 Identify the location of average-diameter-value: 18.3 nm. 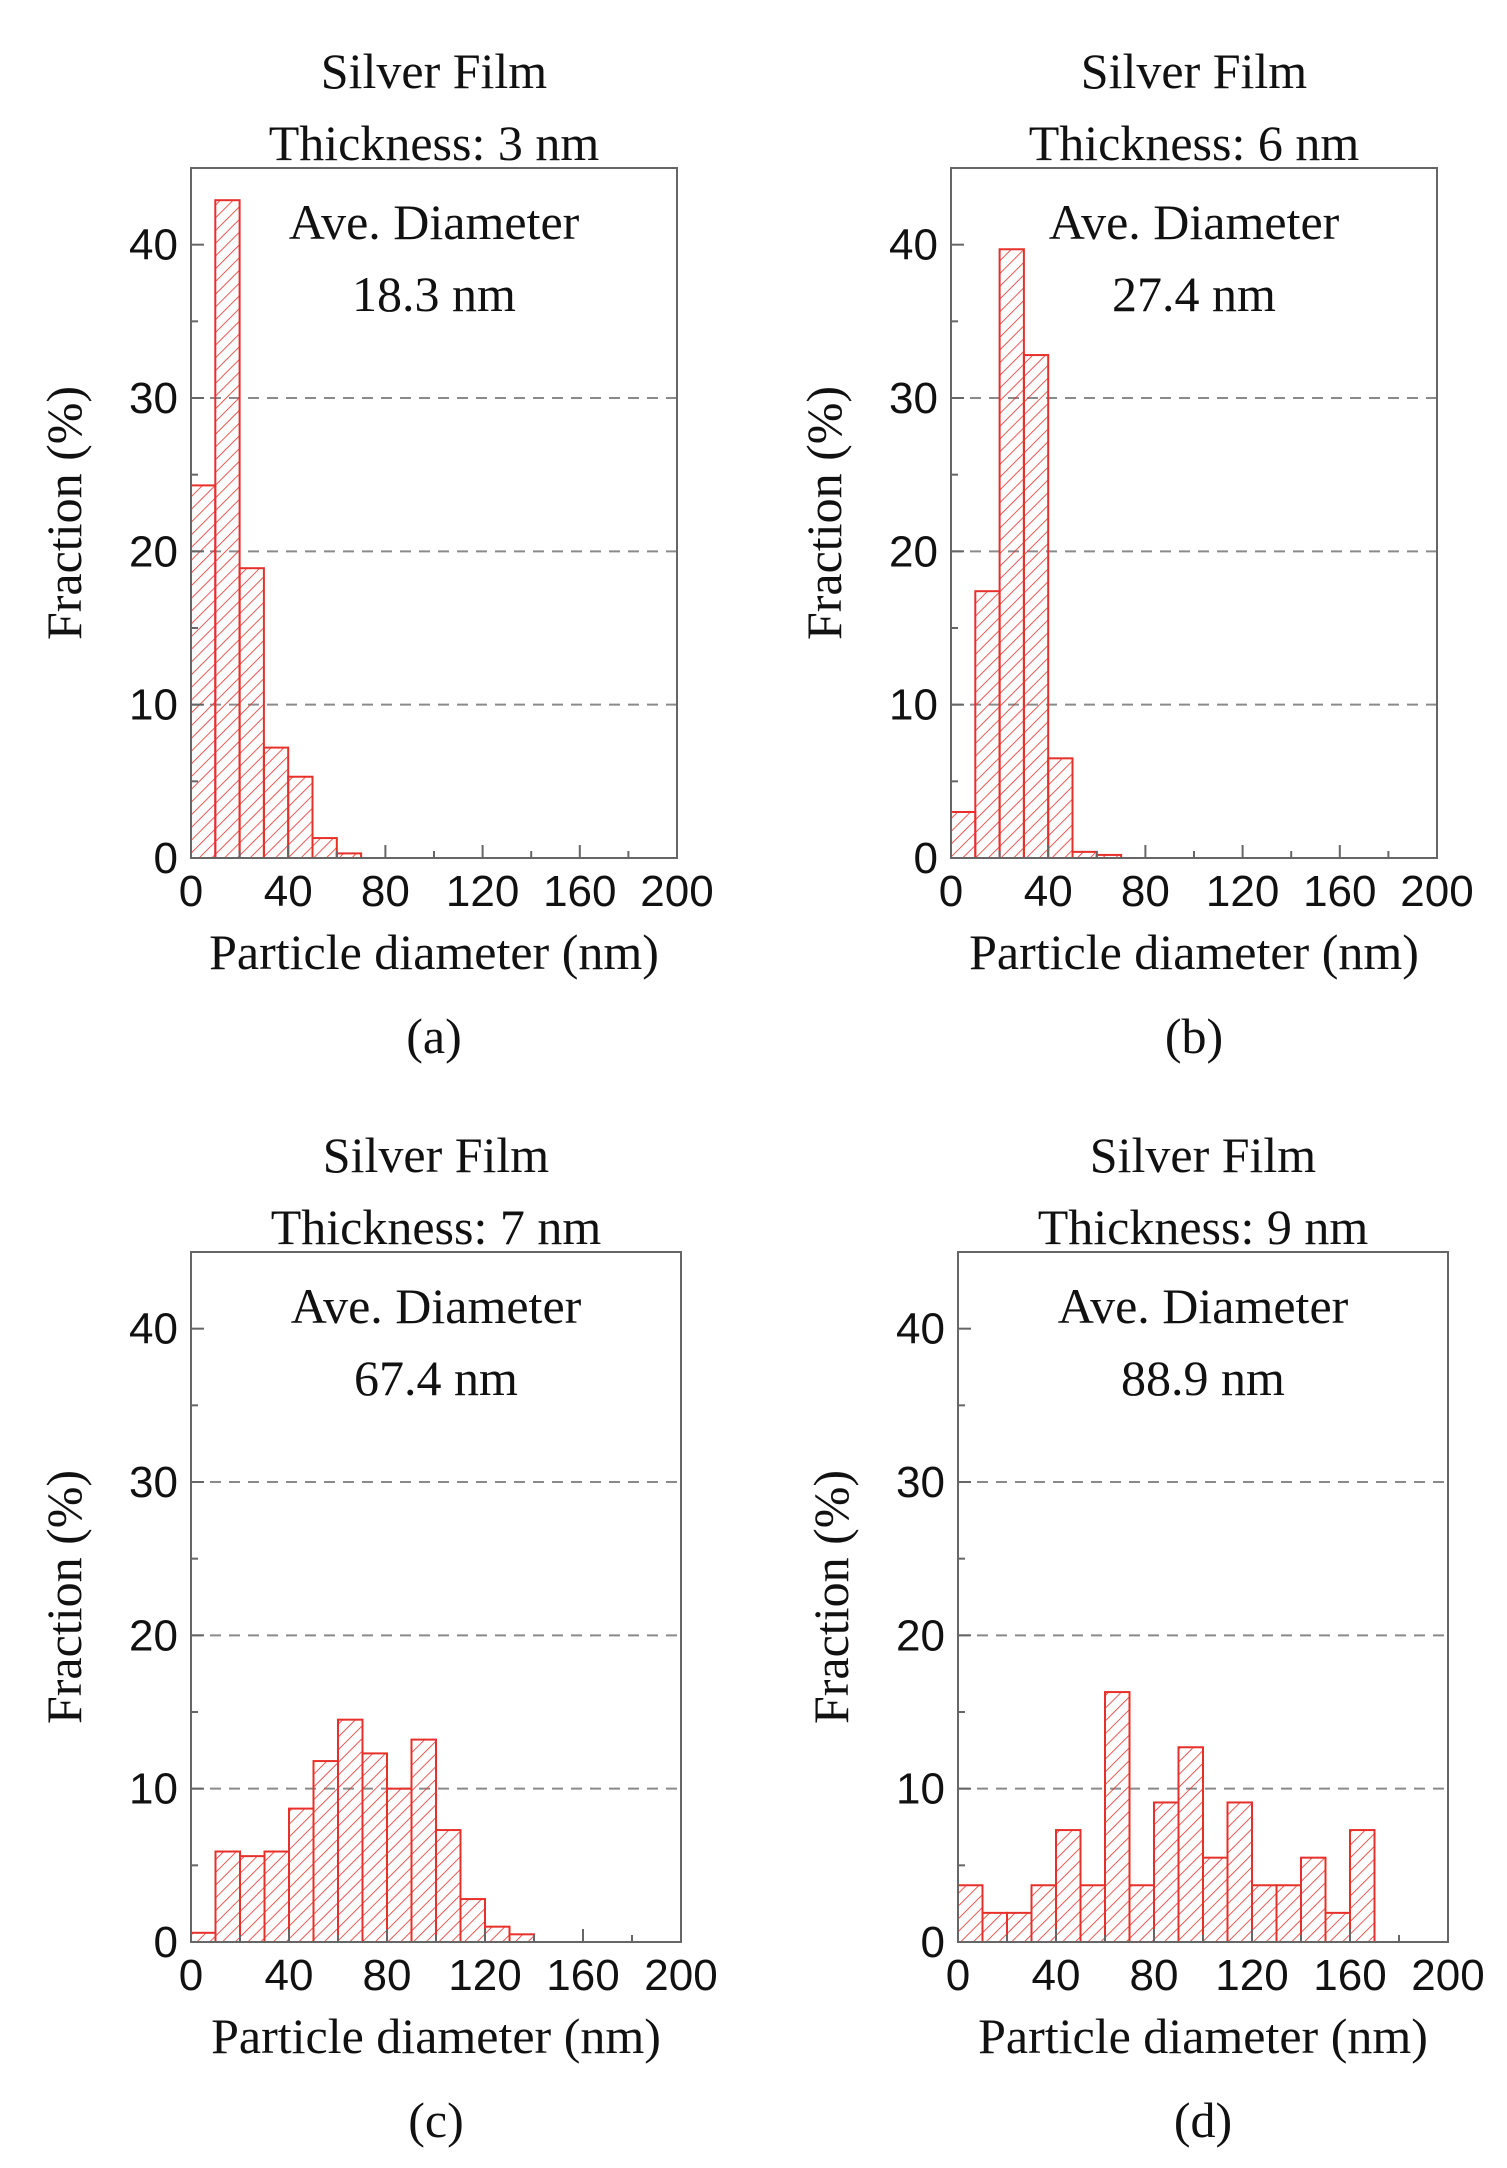
(434, 294).